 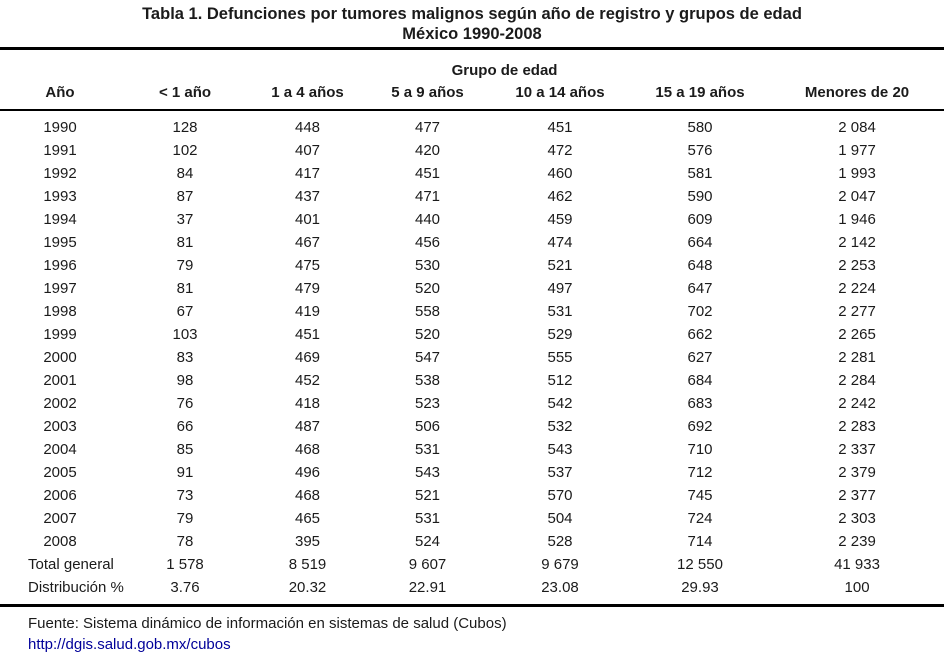 I want to click on table-cell: 714, so click(x=700, y=541).